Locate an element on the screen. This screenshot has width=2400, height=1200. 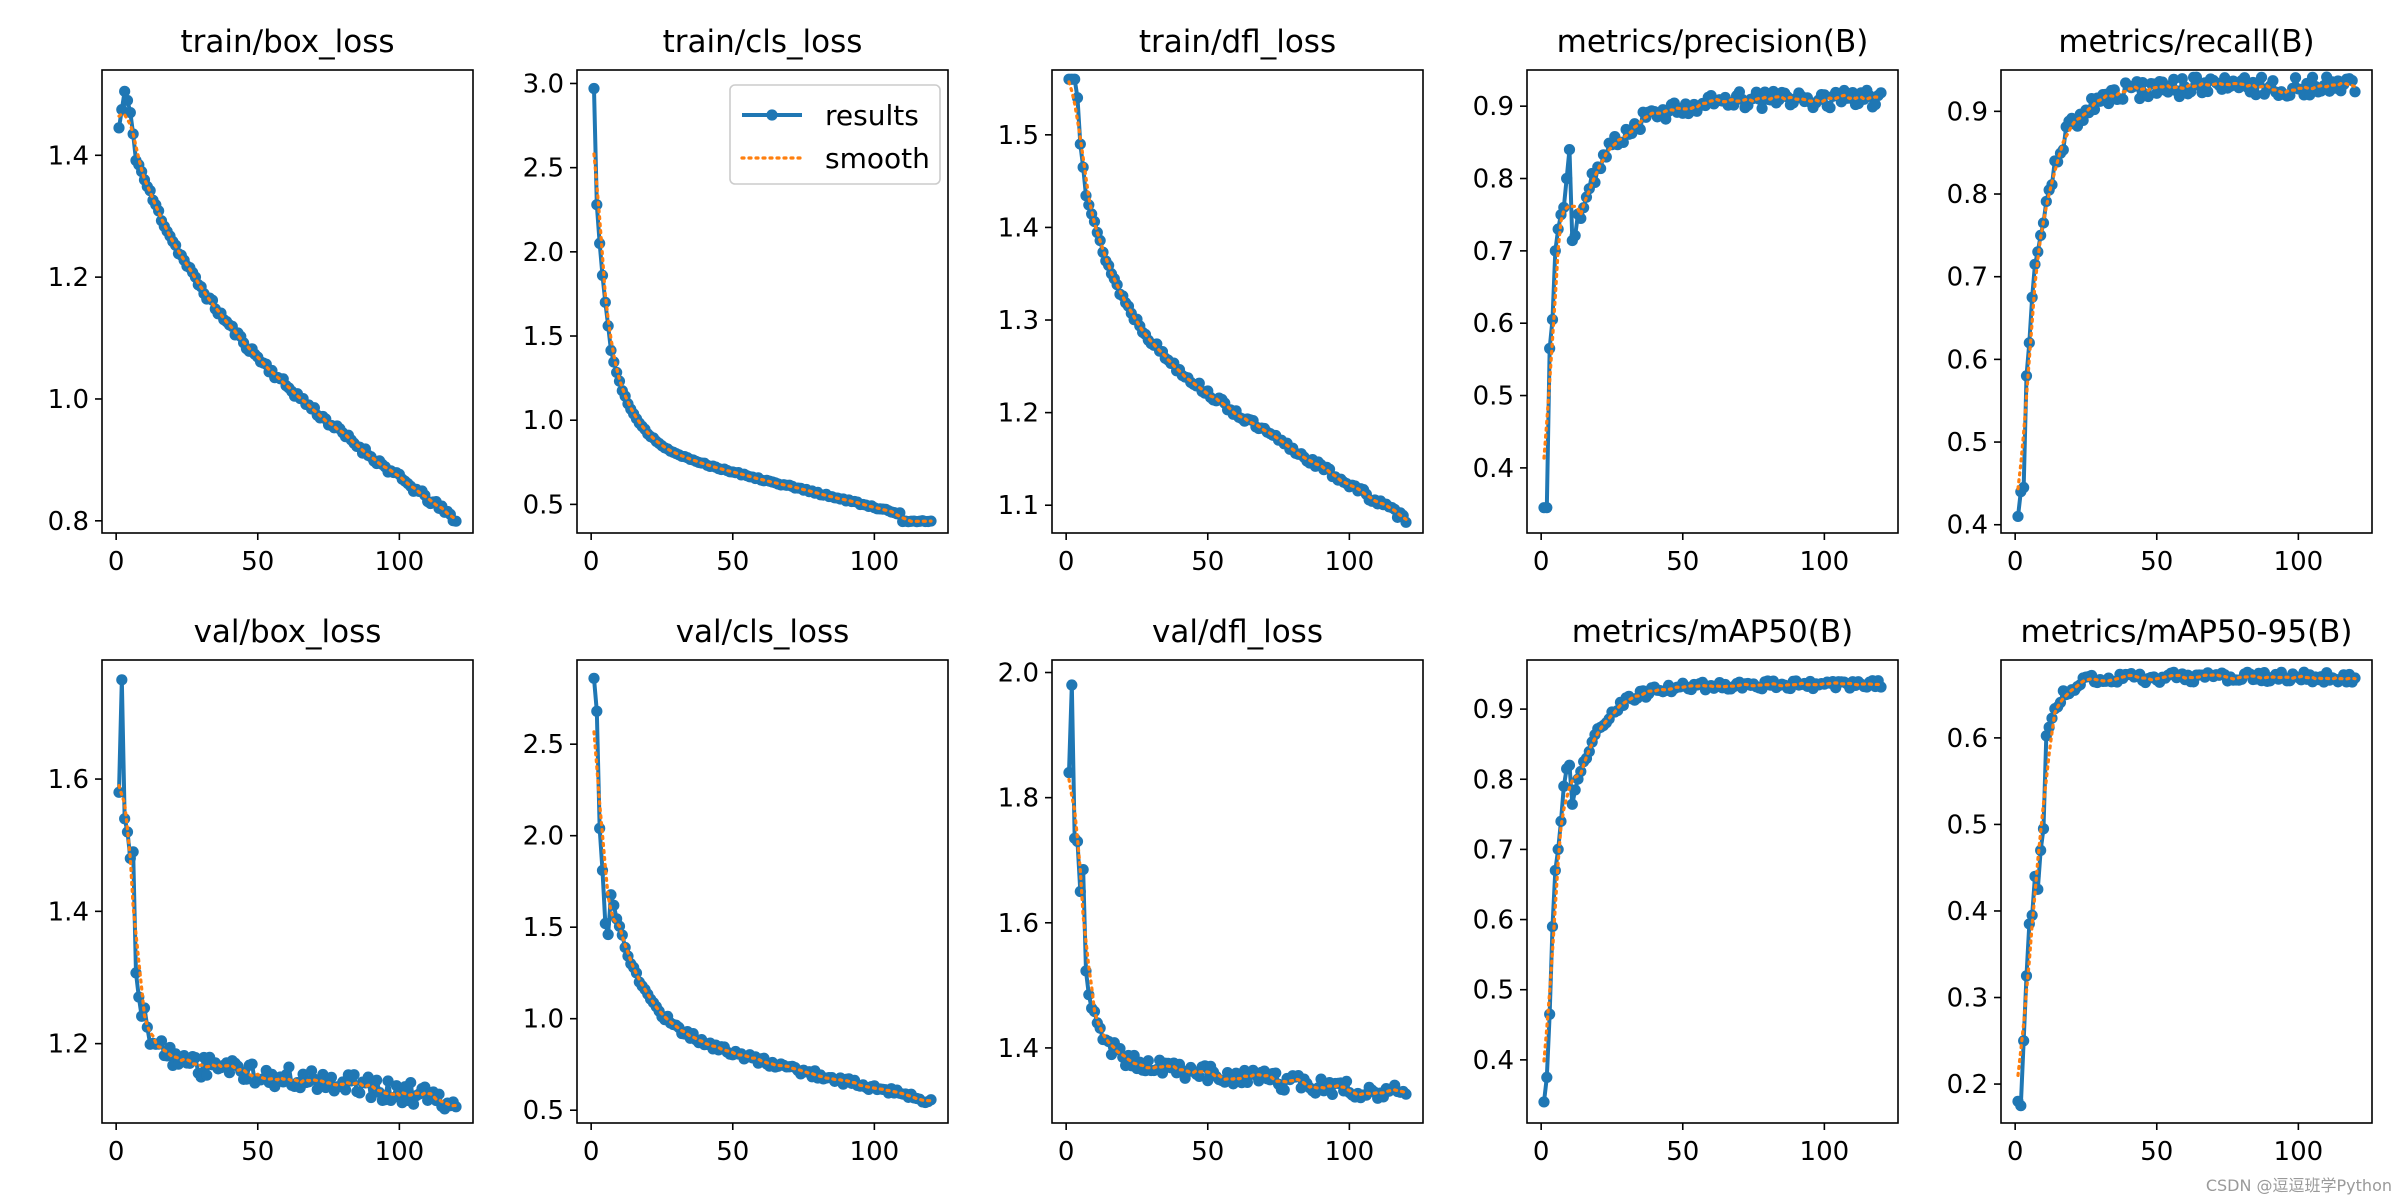
y-tick-label: 0.2 is located at coordinates (1967, 1085).